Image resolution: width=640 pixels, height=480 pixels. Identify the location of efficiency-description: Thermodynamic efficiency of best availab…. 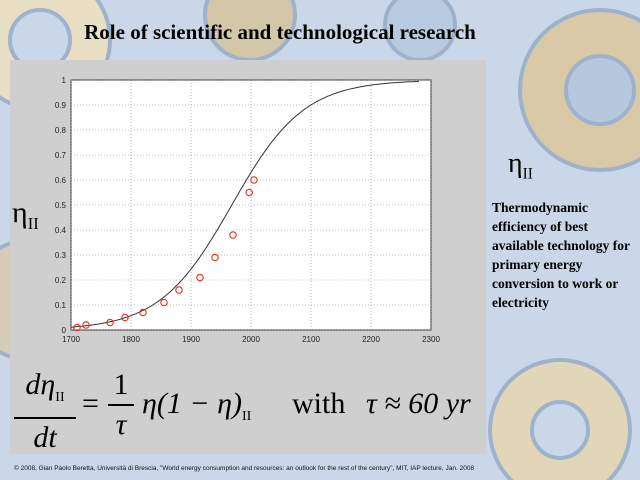
(561, 255).